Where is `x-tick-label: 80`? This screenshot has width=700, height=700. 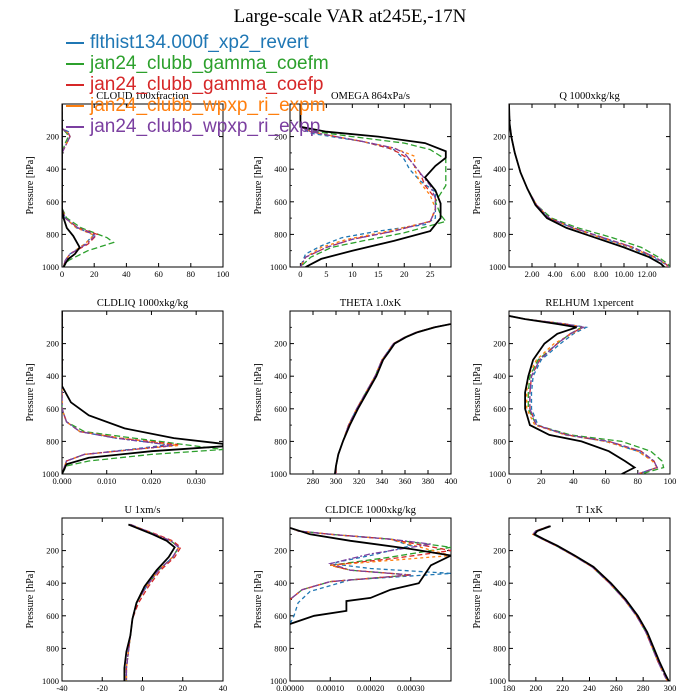
x-tick-label: 80 is located at coordinates (638, 481).